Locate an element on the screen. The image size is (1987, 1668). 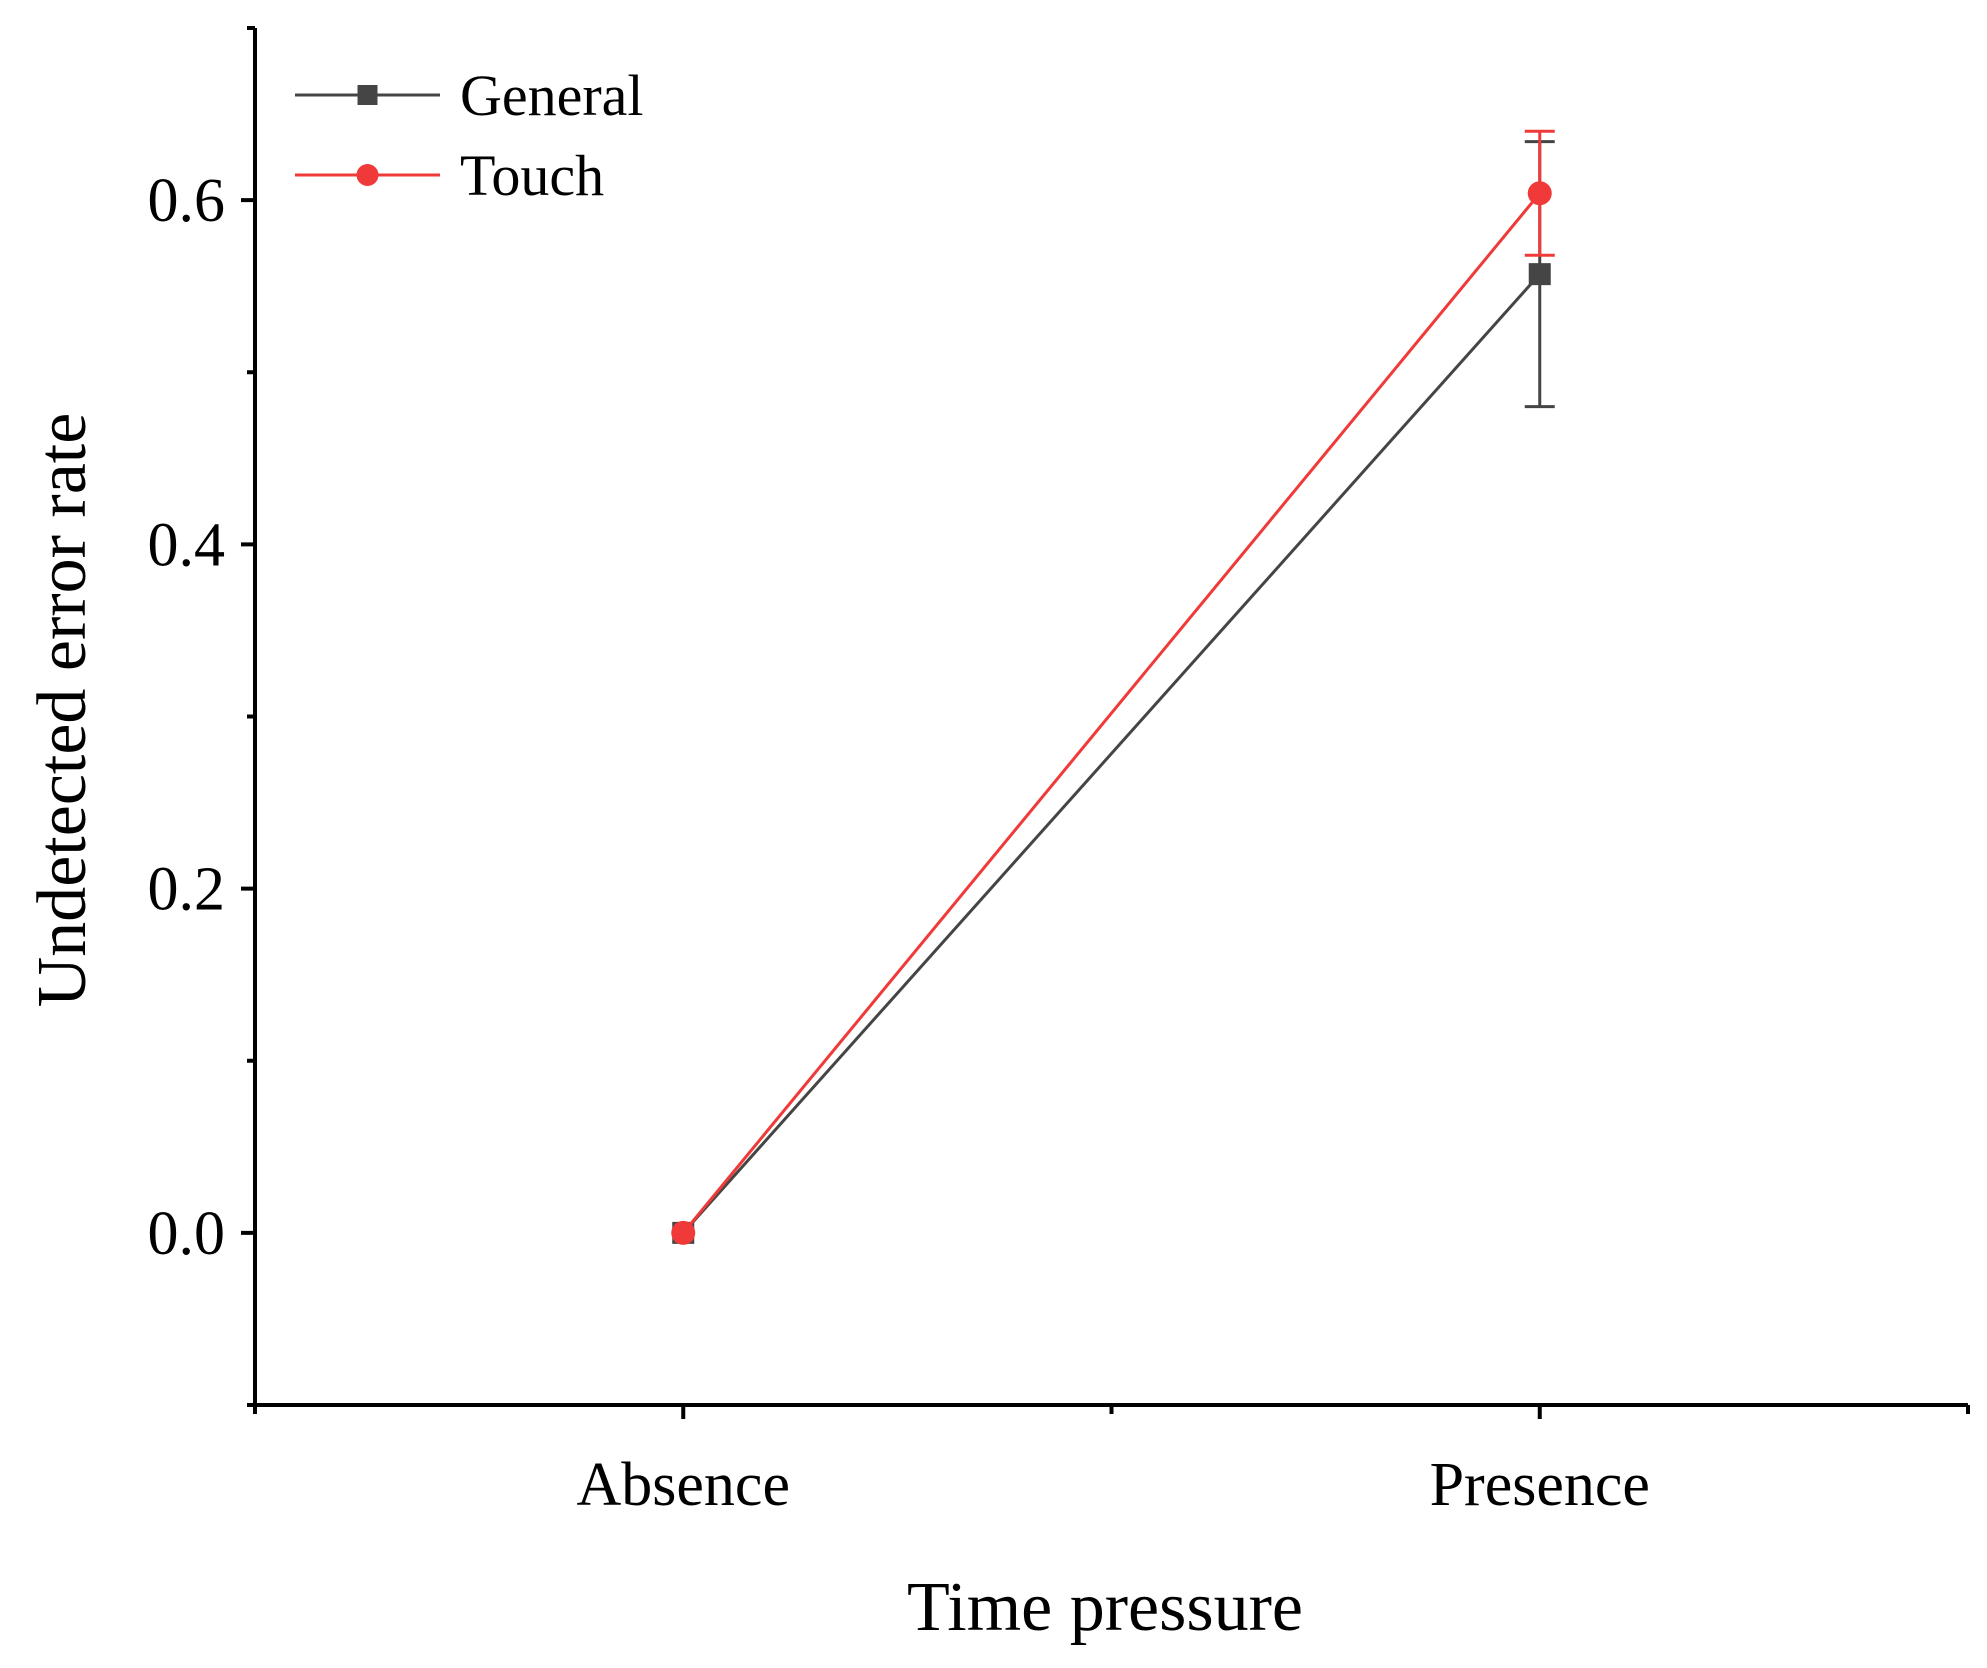
x-tick-label: Presence is located at coordinates (1540, 1485).